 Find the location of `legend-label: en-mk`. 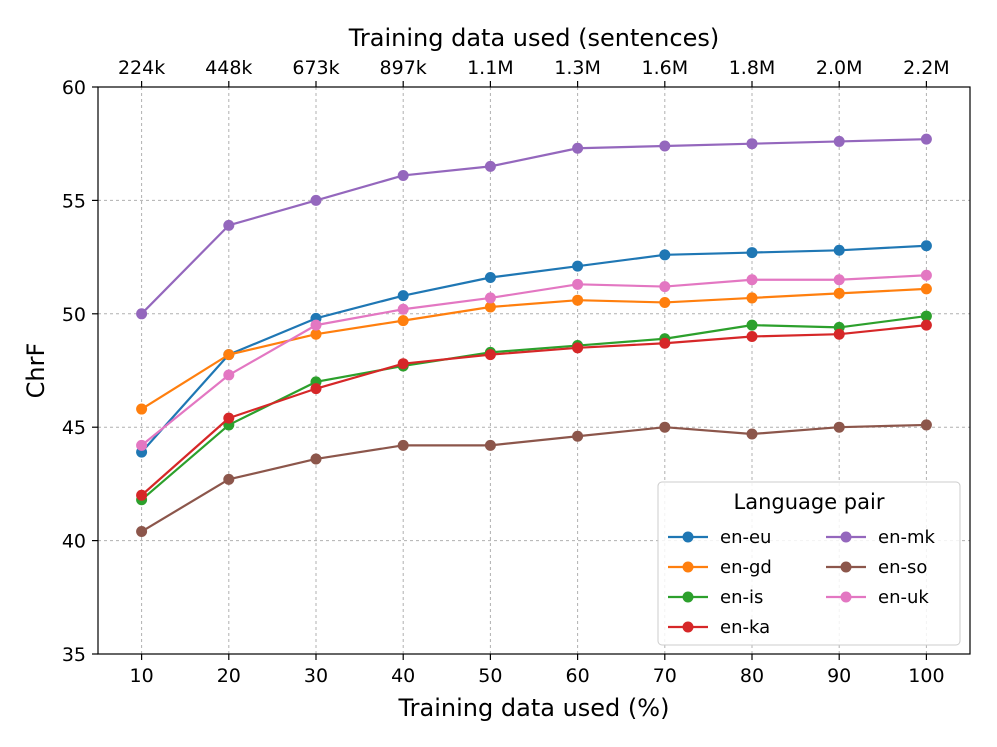

legend-label: en-mk is located at coordinates (907, 537).